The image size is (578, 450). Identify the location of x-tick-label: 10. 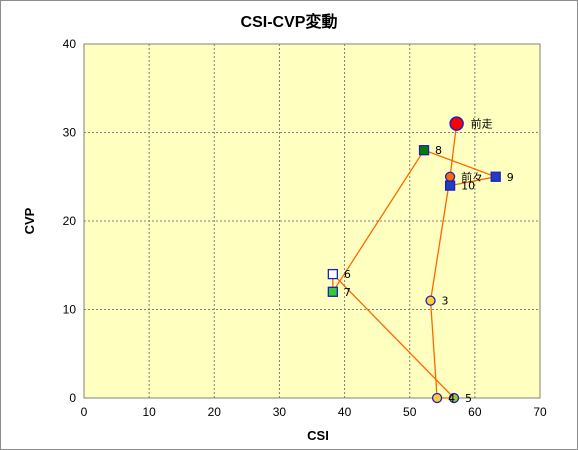
(149, 412).